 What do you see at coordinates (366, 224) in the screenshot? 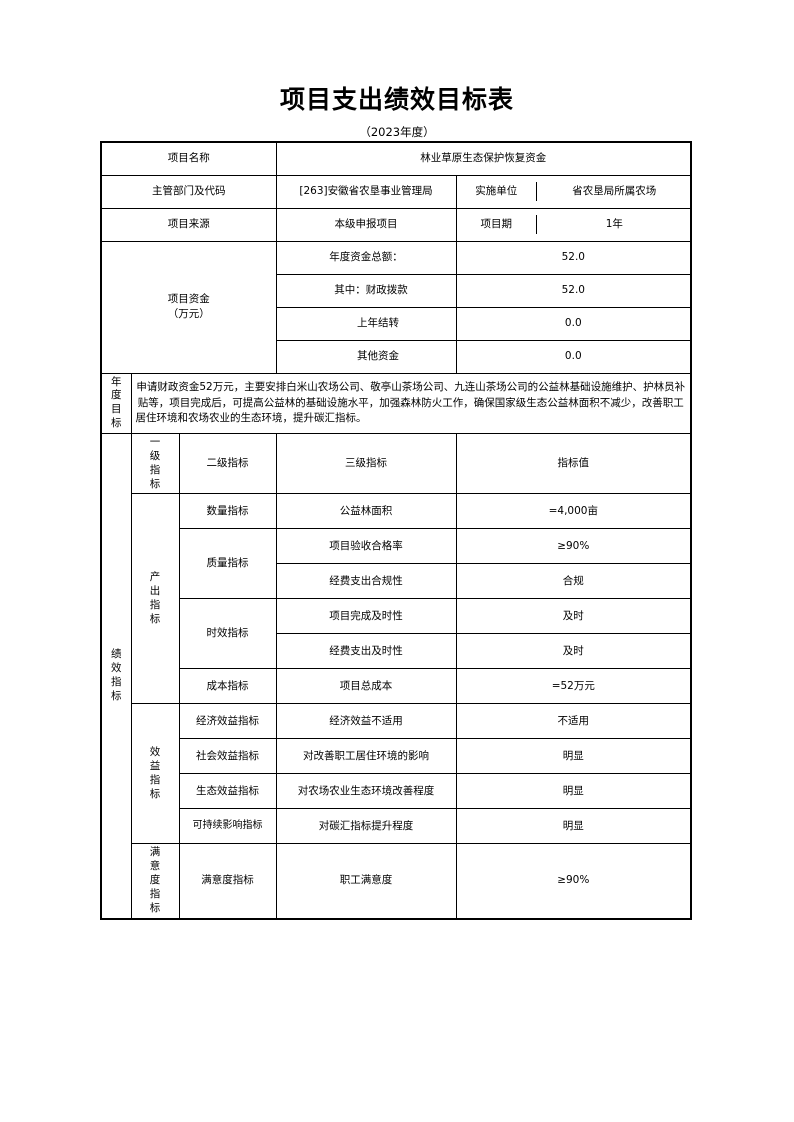
I see `project-source-value: 本级申报项目` at bounding box center [366, 224].